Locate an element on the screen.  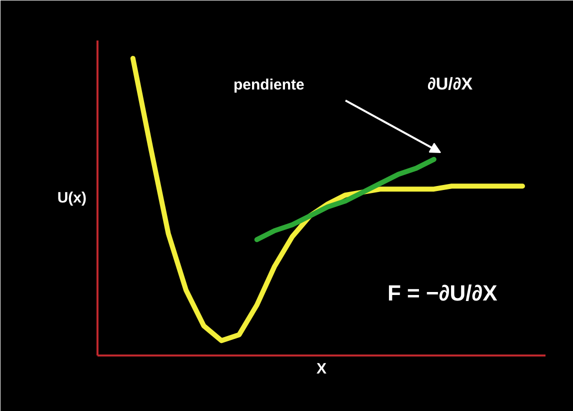
annotation: F = −∂U/∂X is located at coordinates (443, 293).